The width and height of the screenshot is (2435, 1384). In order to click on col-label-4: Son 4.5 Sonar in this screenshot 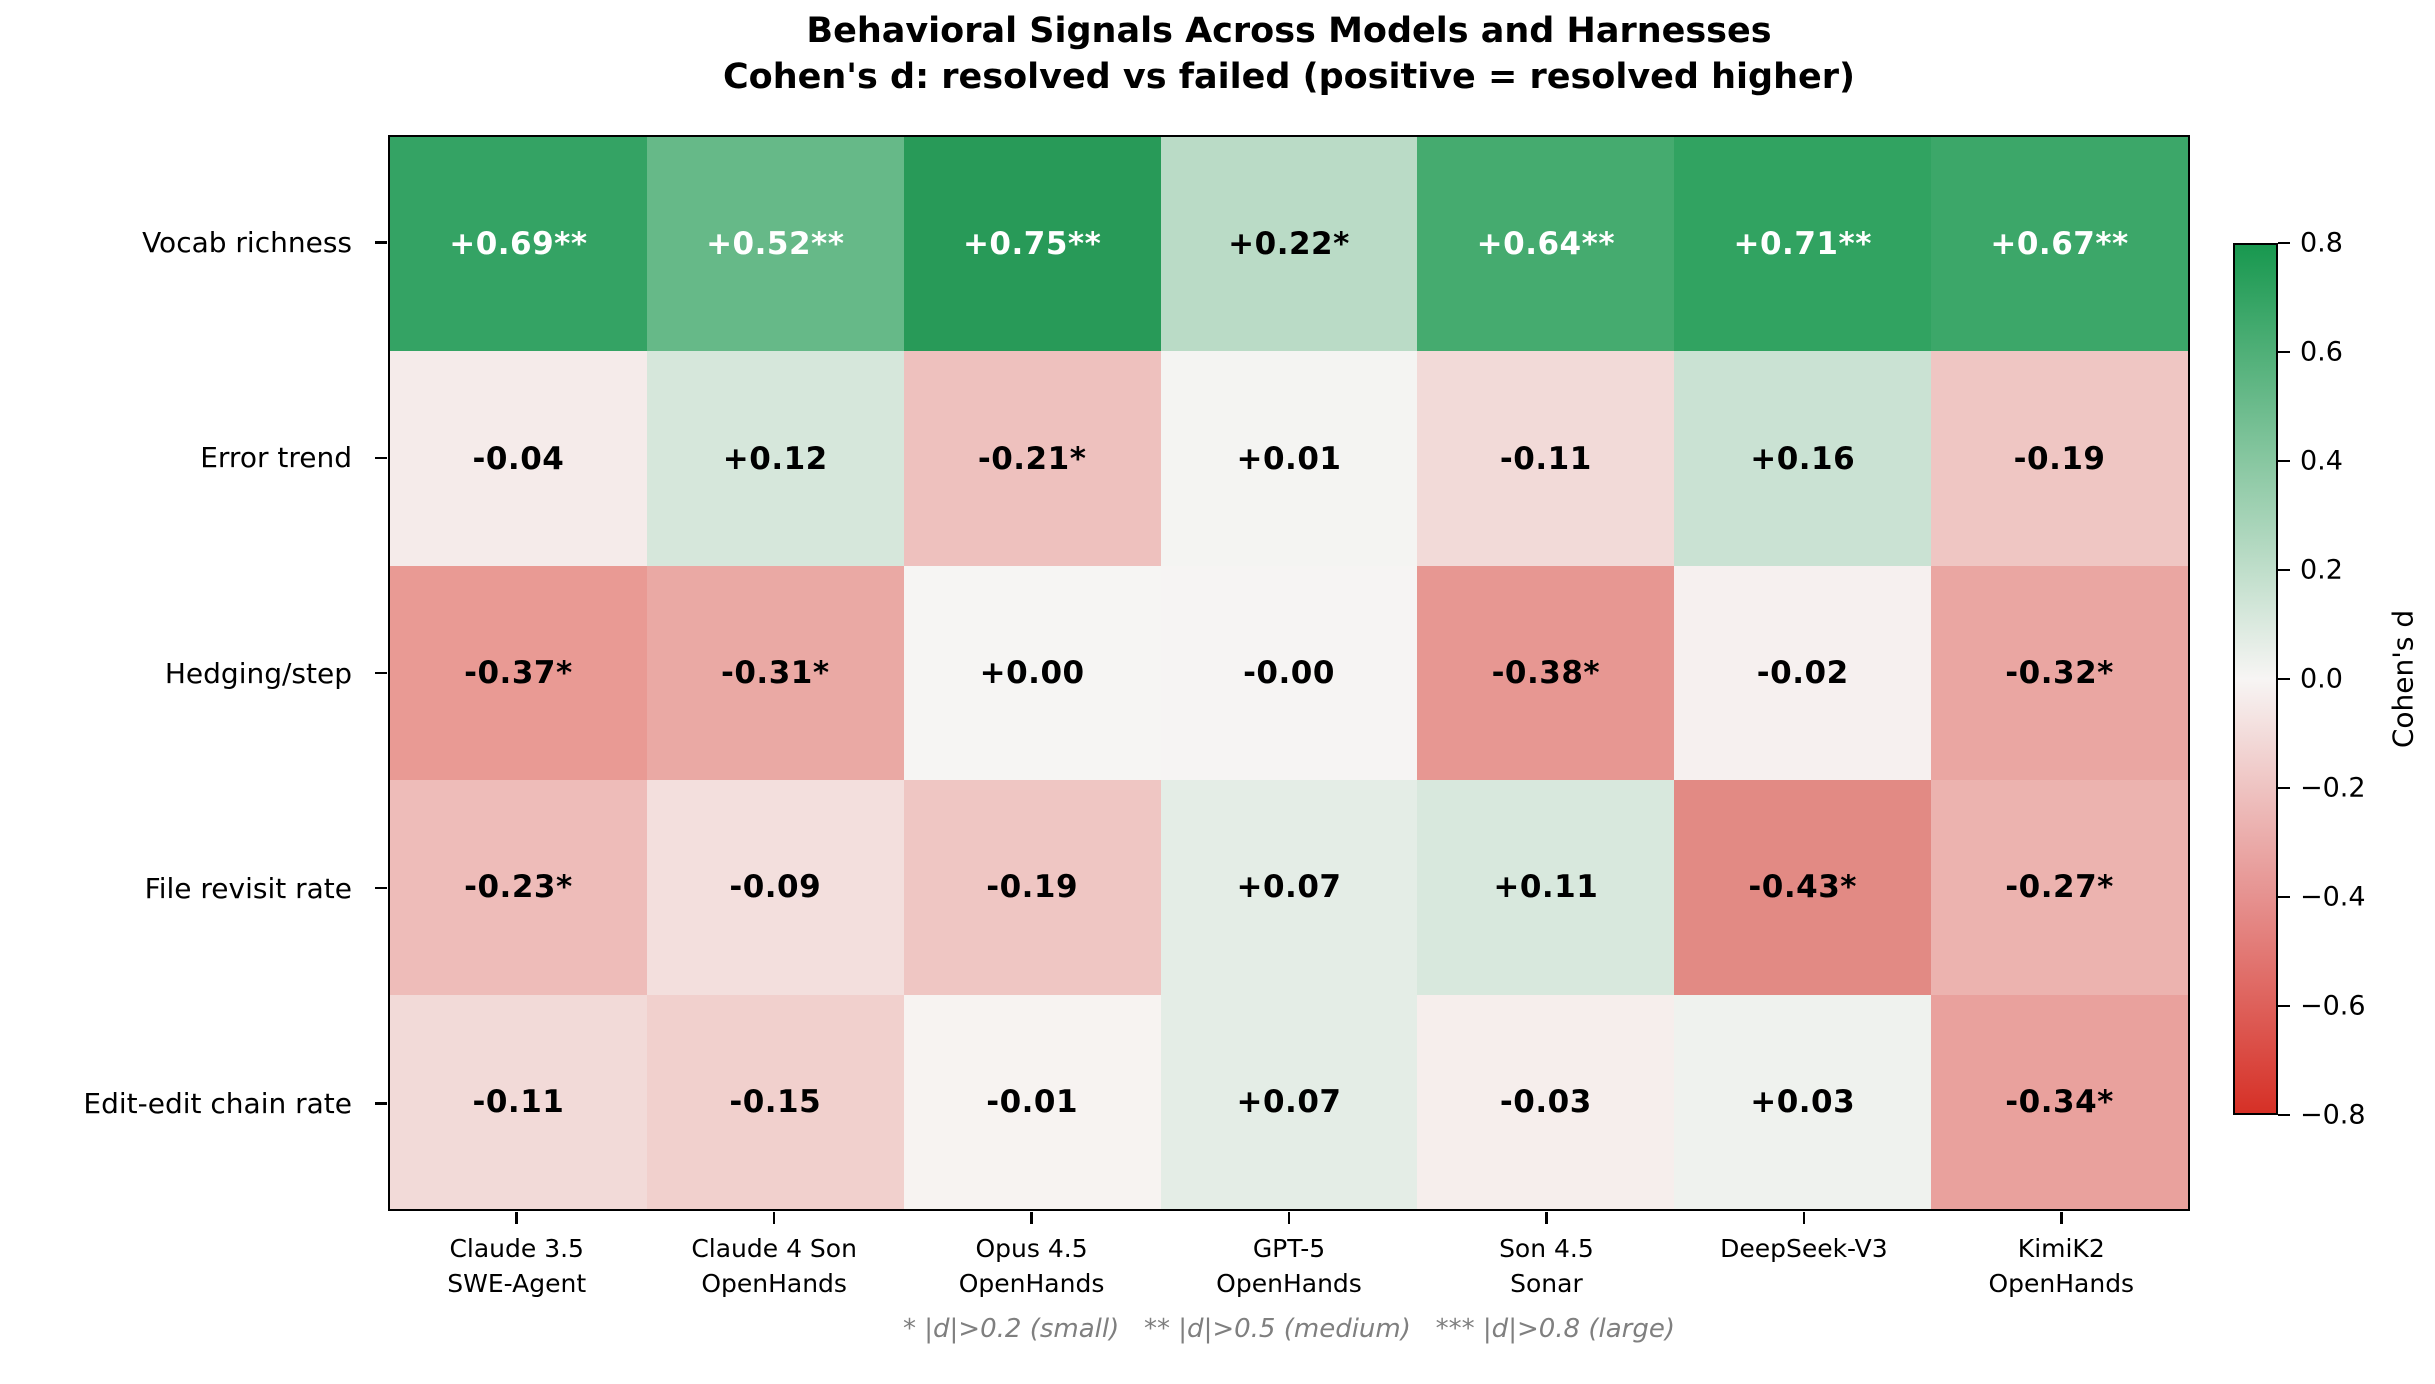, I will do `click(1546, 1266)`.